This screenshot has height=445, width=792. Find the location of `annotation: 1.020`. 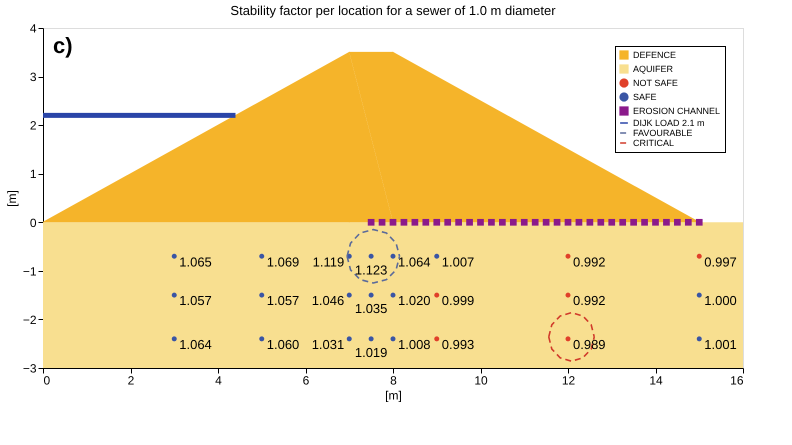

annotation: 1.020 is located at coordinates (414, 300).